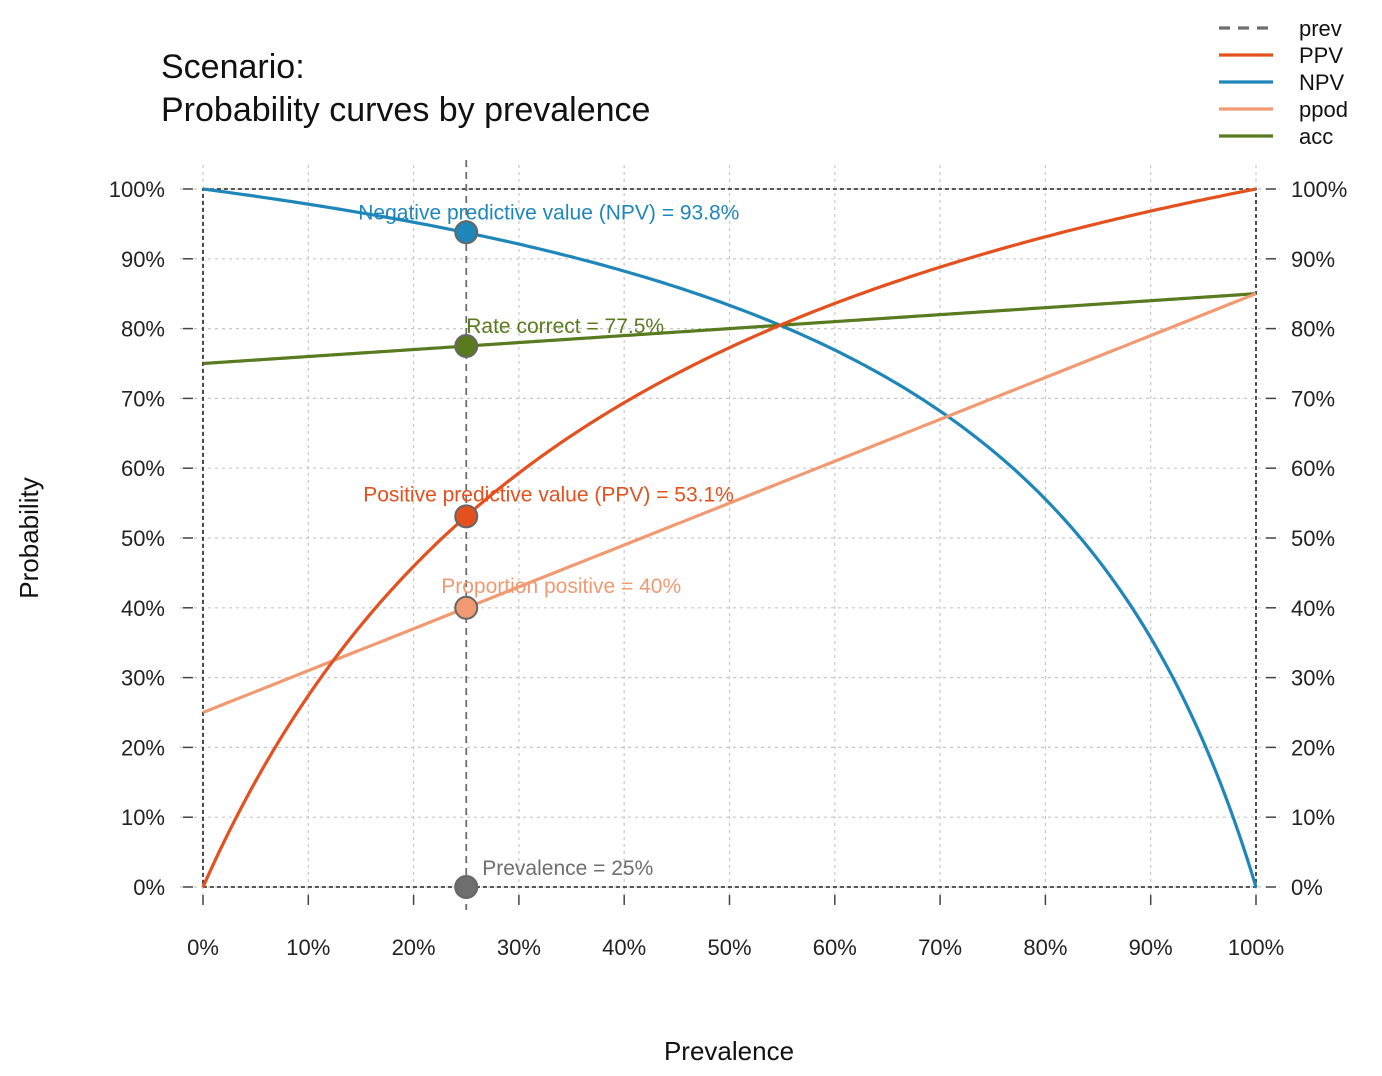 The height and width of the screenshot is (1076, 1382). I want to click on point-npv, so click(466, 232).